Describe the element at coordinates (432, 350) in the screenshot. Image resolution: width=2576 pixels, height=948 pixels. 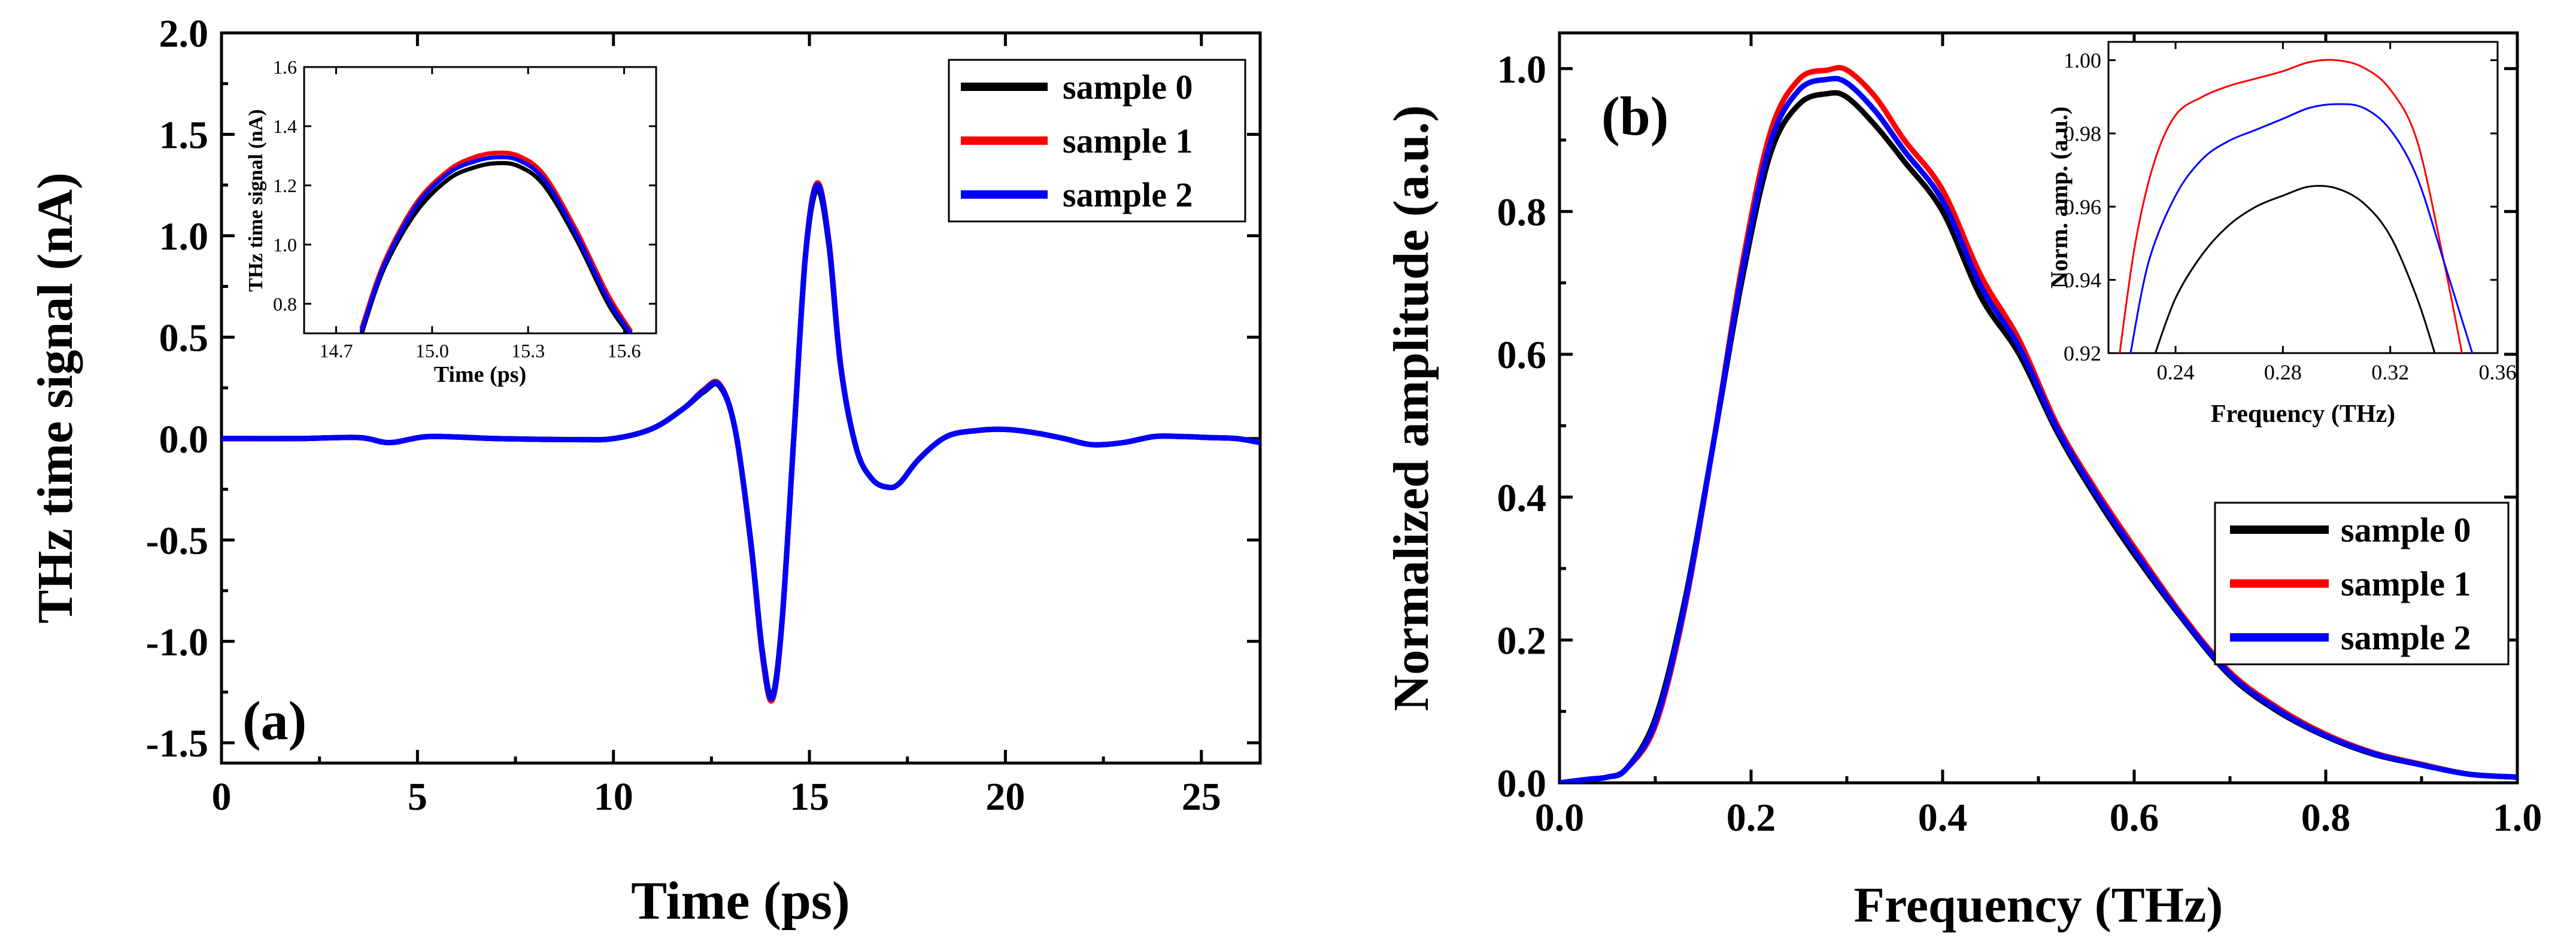
I see `panel-a-inset-x-tick-label: 15.0` at that location.